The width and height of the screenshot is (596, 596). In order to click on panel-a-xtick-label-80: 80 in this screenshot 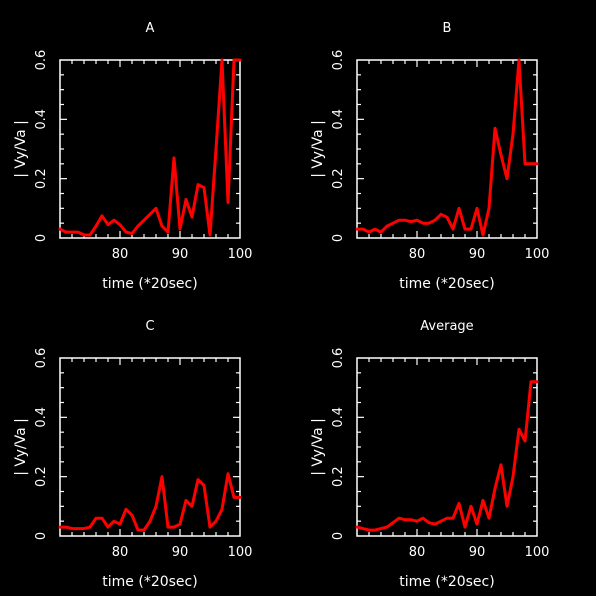, I will do `click(120, 254)`.